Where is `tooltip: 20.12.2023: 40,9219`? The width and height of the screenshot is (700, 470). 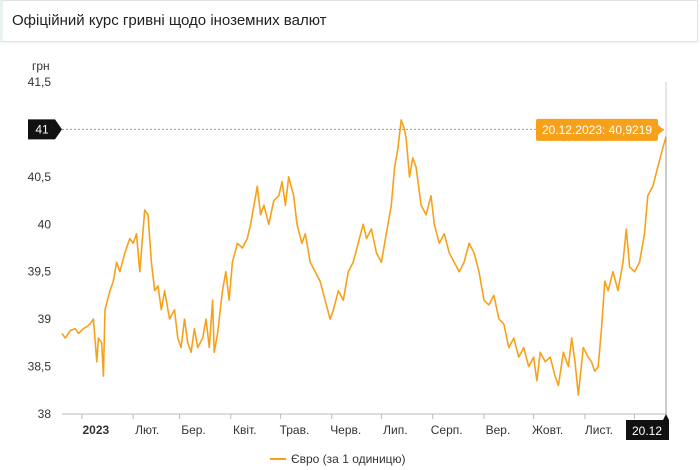
tooltip: 20.12.2023: 40,9219 is located at coordinates (600, 129).